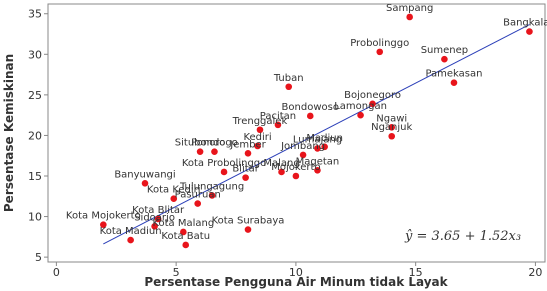 This screenshot has width=547, height=291. I want to click on point-label: Ngawi, so click(391, 118).